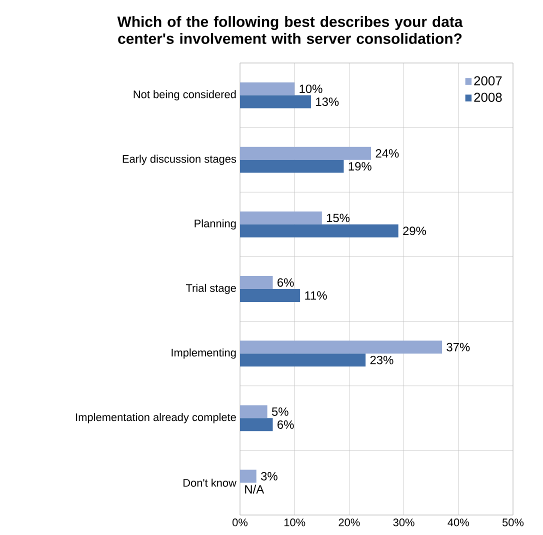 The height and width of the screenshot is (535, 543). Describe the element at coordinates (211, 289) in the screenshot. I see `y-tick-label: Trial stage` at that location.